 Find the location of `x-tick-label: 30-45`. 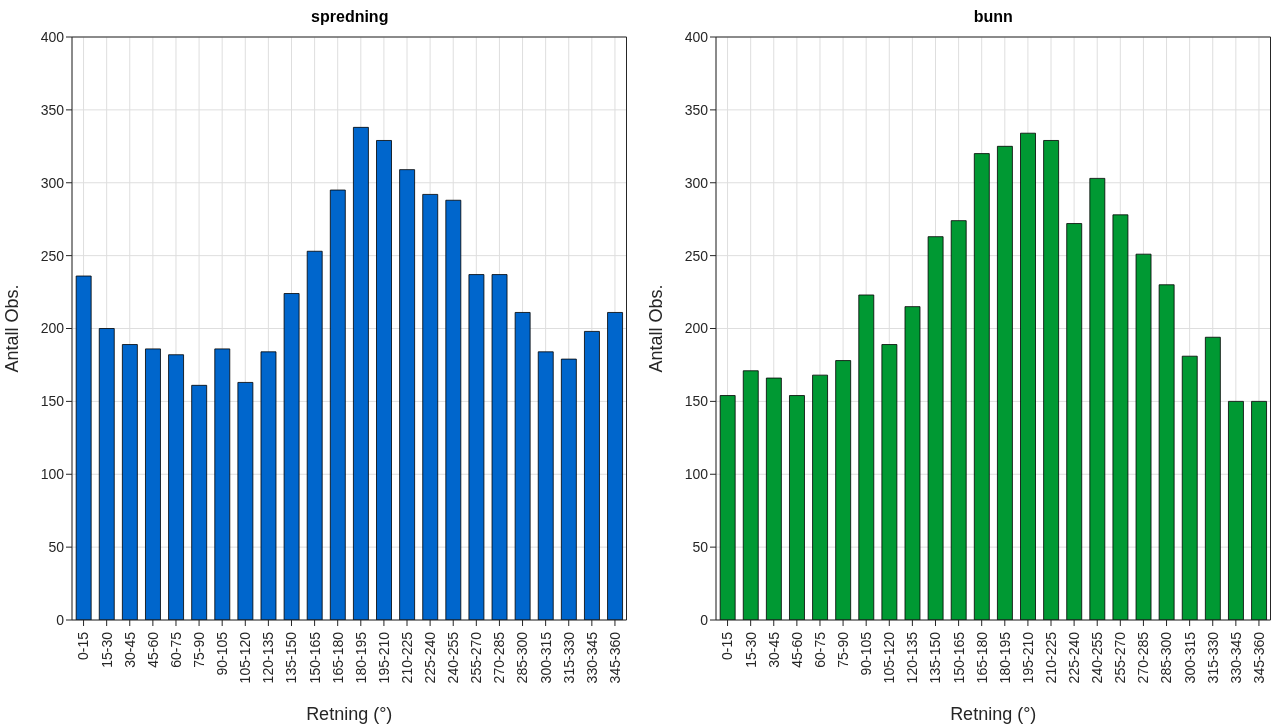

x-tick-label: 30-45 is located at coordinates (773, 649).